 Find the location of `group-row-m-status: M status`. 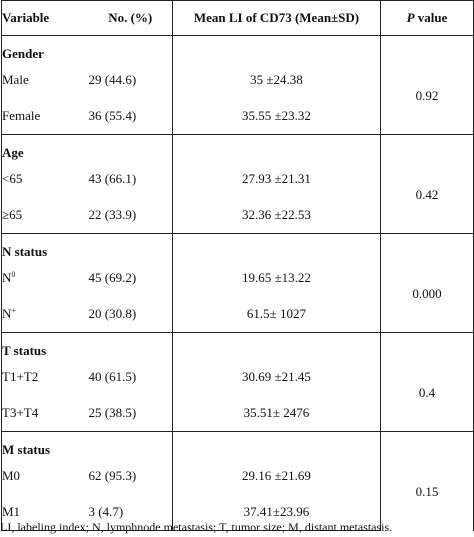

group-row-m-status: M status is located at coordinates (237, 444).